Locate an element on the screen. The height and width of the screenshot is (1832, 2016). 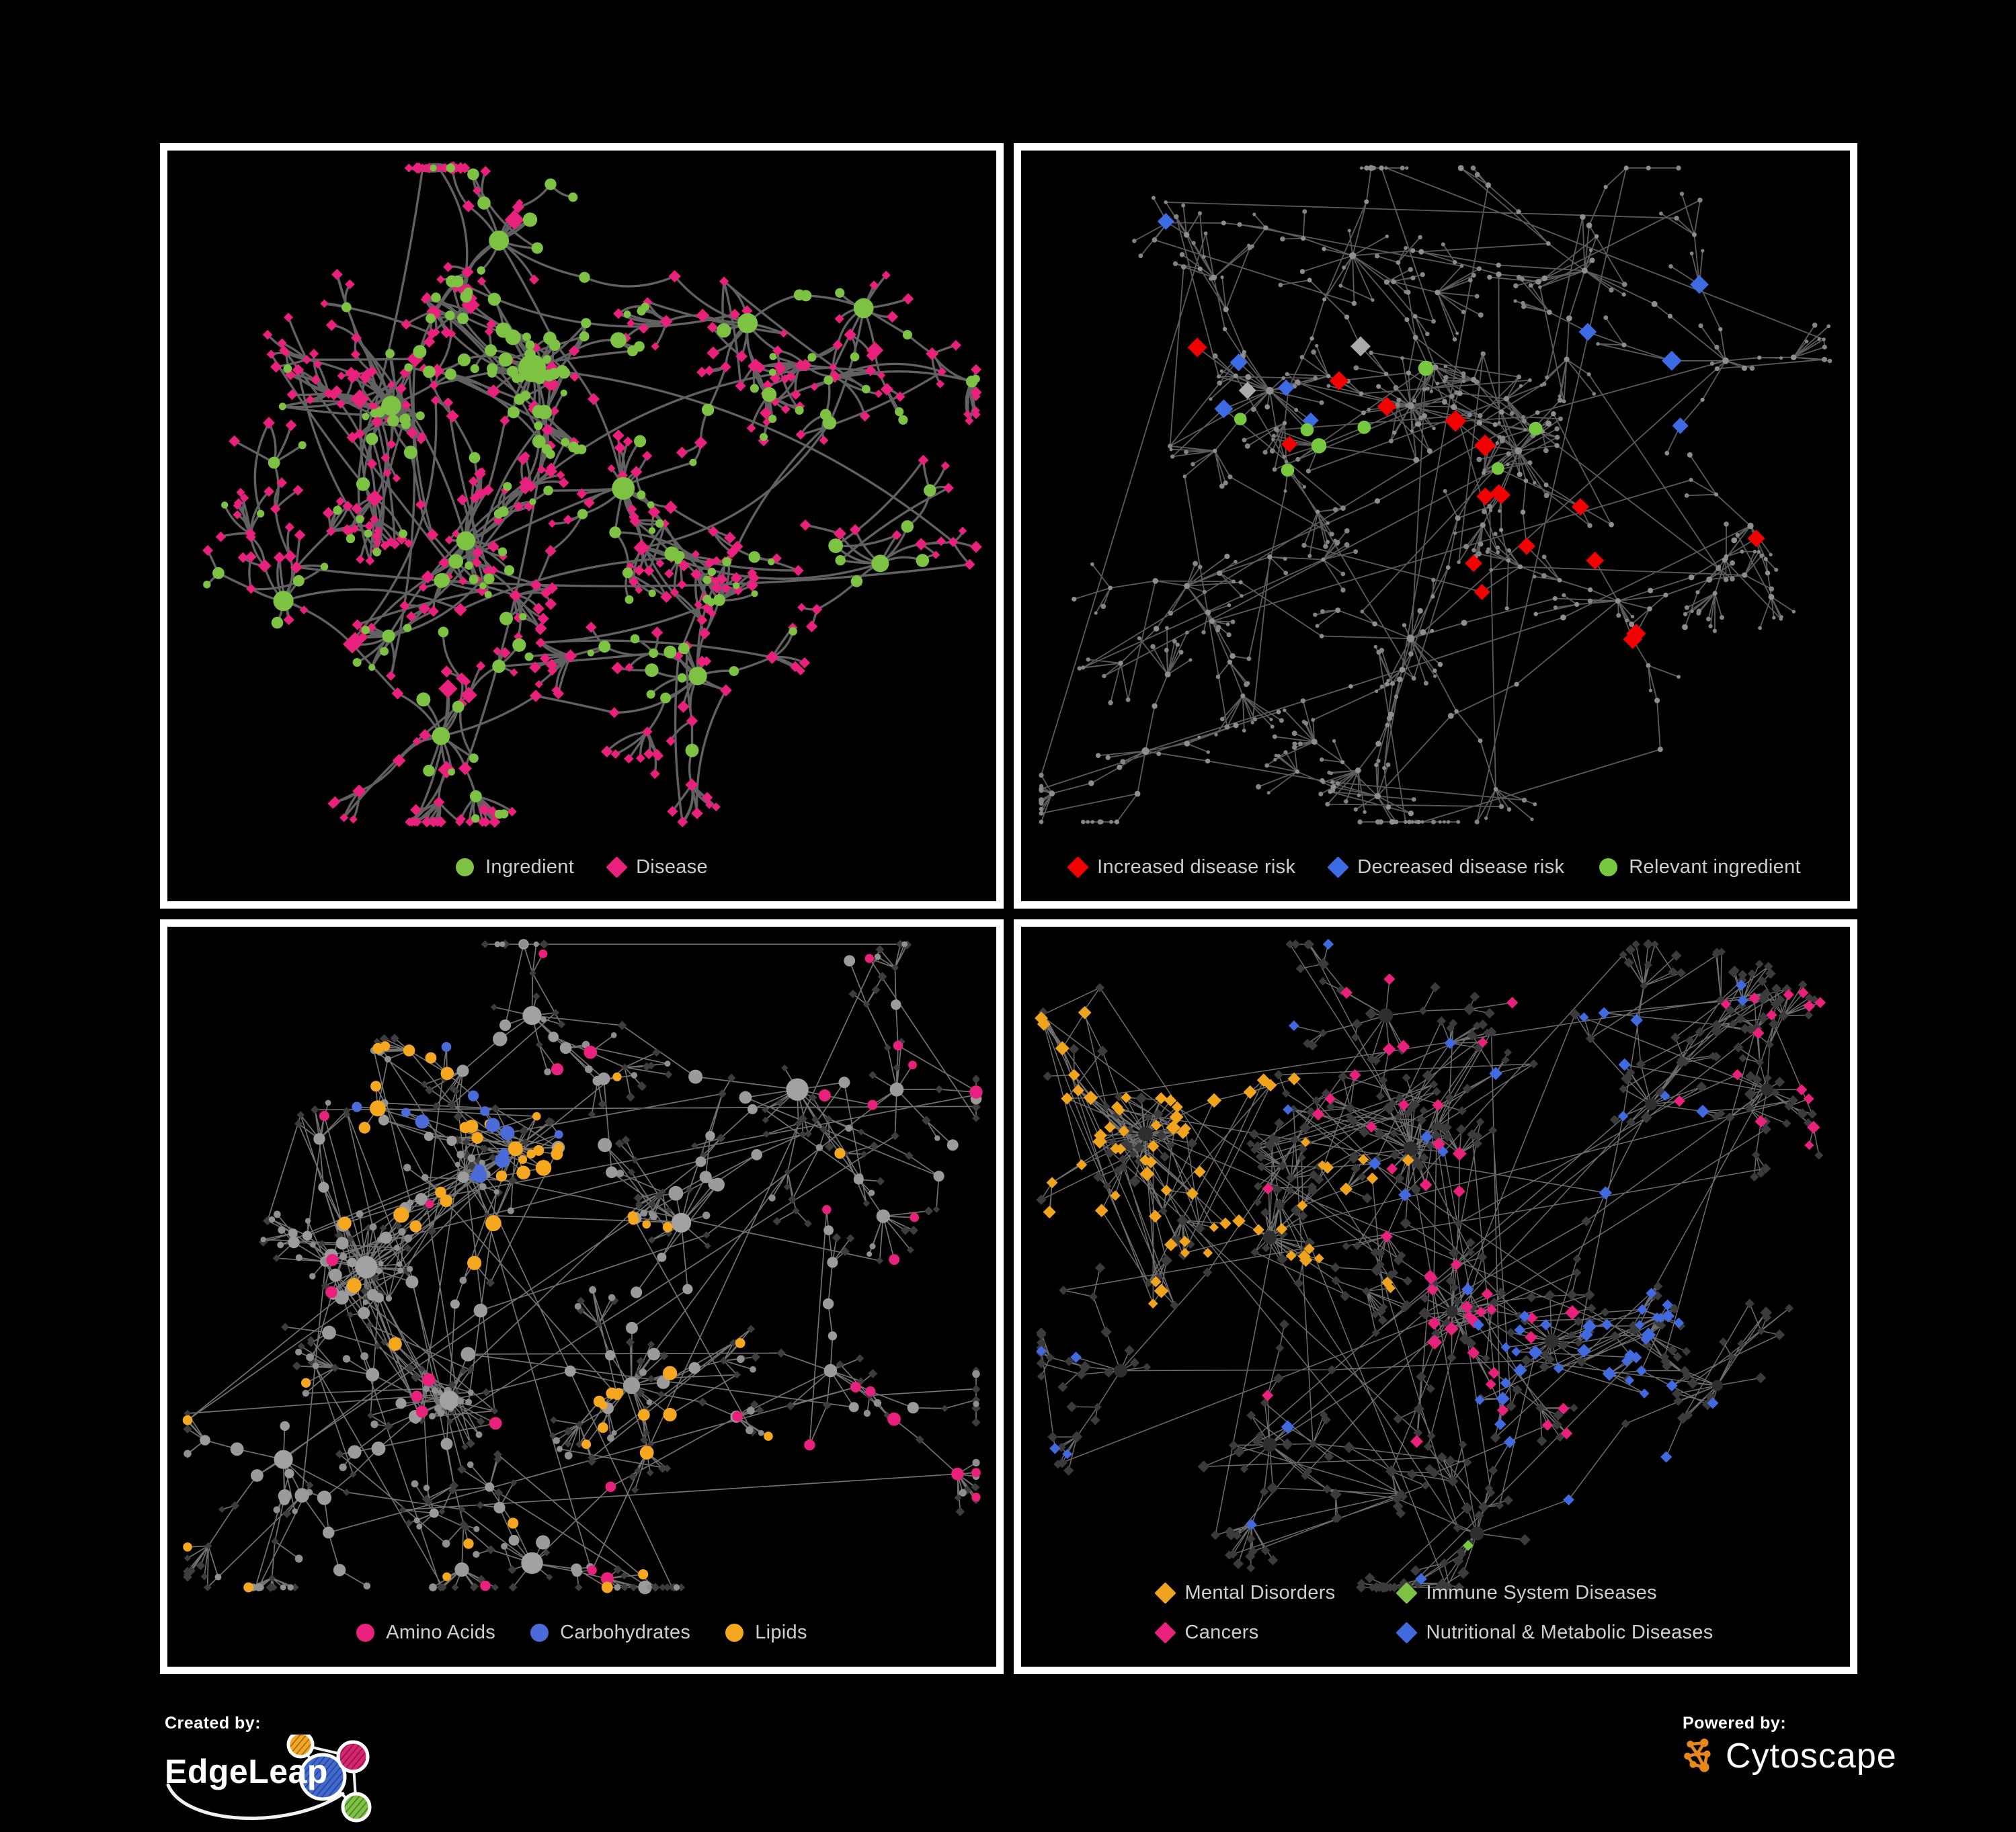
cytoscape-icon is located at coordinates (1697, 1756).